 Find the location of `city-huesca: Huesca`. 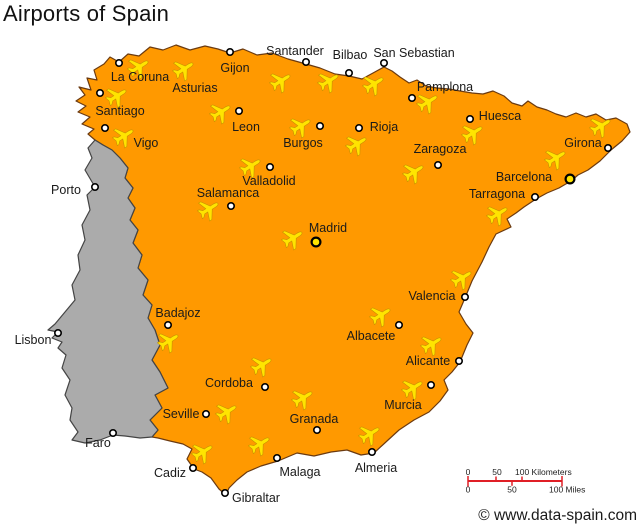

city-huesca: Huesca is located at coordinates (489, 129).